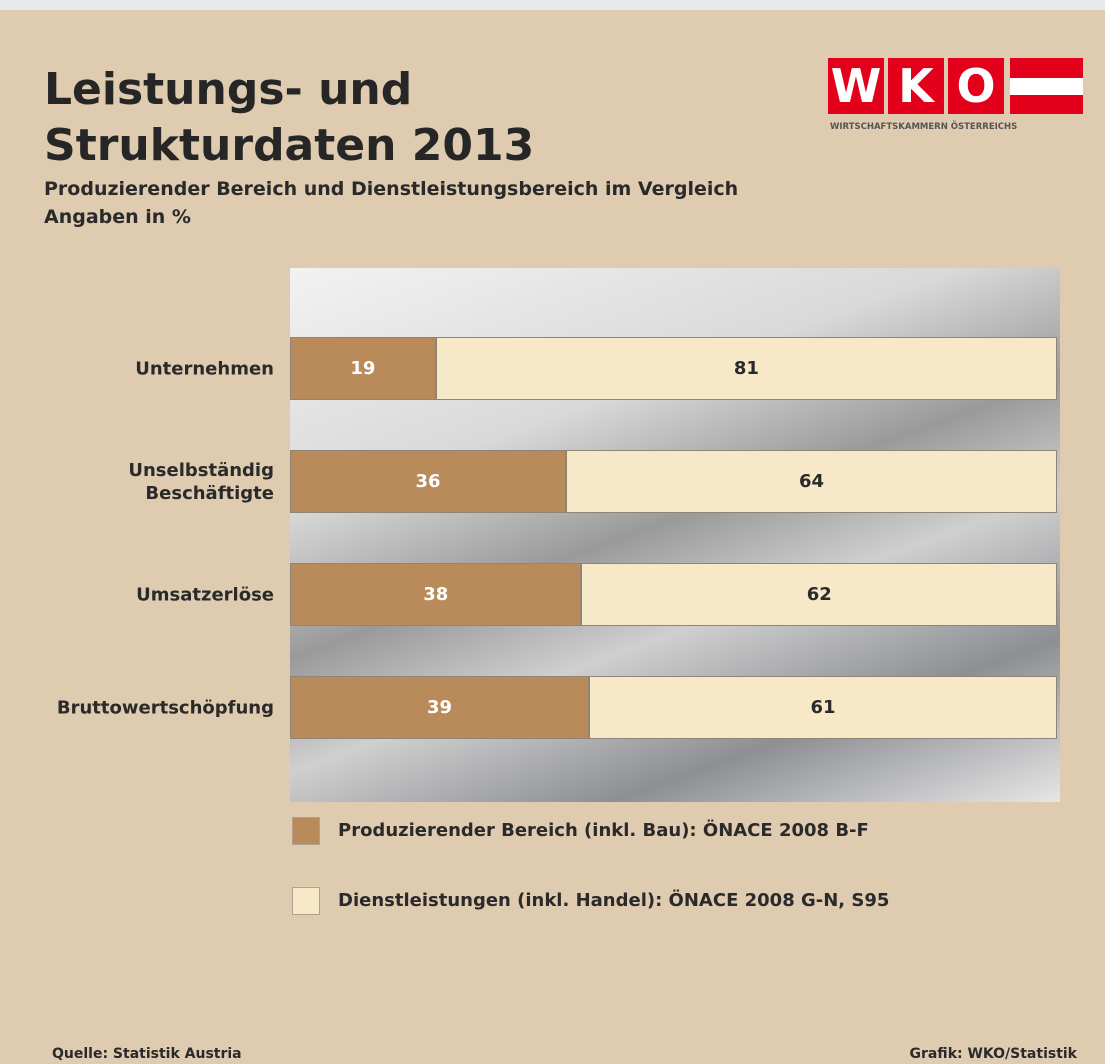 The width and height of the screenshot is (1105, 1064). What do you see at coordinates (856, 86) in the screenshot?
I see `logo-letter: W` at bounding box center [856, 86].